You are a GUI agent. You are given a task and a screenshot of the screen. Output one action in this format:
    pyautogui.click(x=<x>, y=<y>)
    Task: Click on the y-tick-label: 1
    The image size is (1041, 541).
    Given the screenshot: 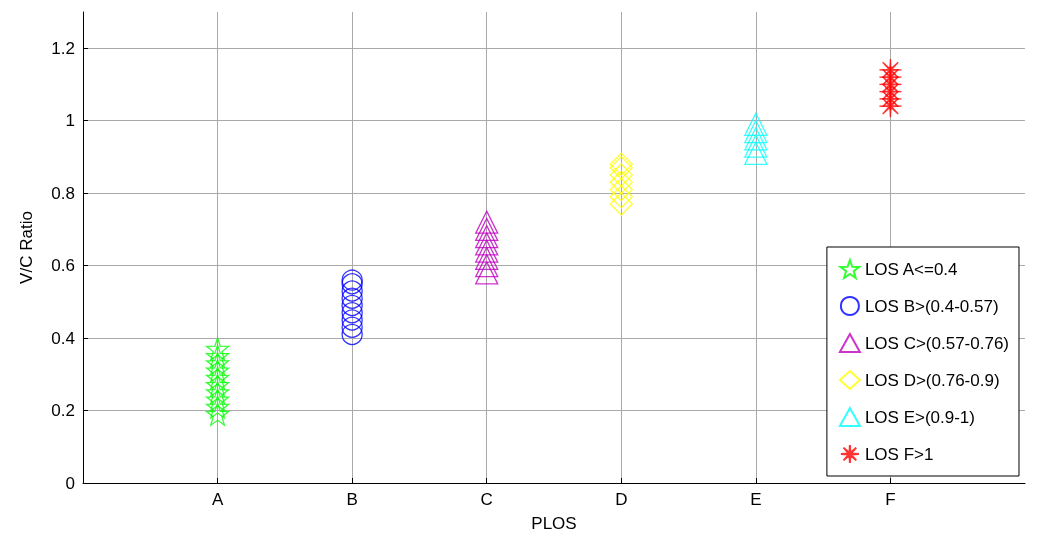 What is the action you would take?
    pyautogui.click(x=70, y=121)
    